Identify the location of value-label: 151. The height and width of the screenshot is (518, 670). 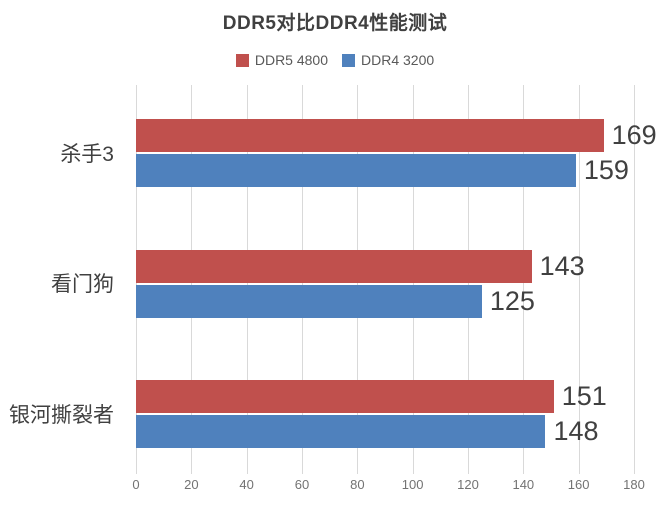
(584, 395).